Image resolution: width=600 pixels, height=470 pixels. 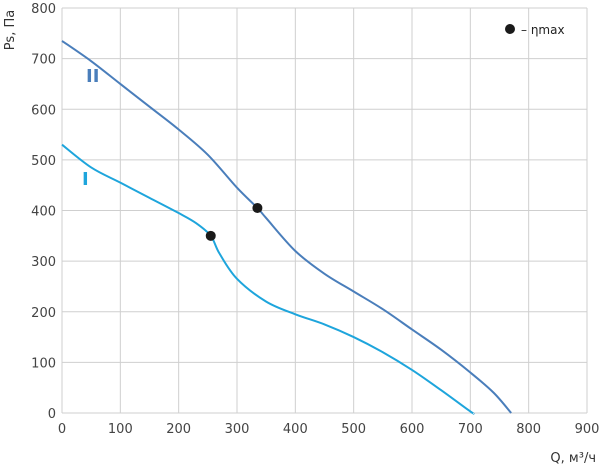 I want to click on y-tick-label: 500, so click(x=43, y=161).